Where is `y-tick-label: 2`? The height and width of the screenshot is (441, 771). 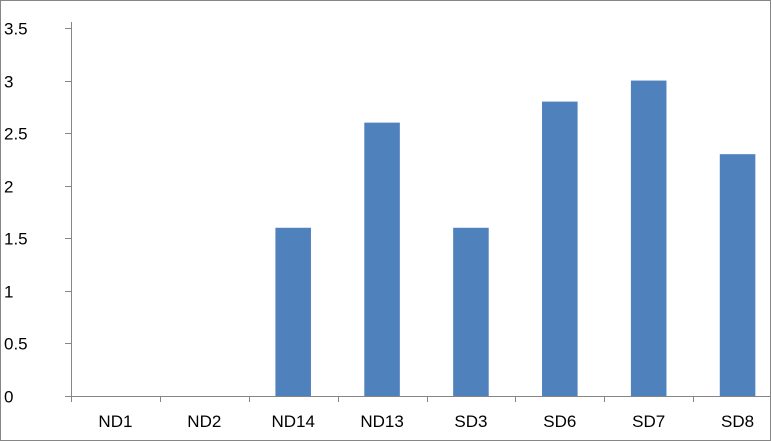 y-tick-label: 2 is located at coordinates (8, 187).